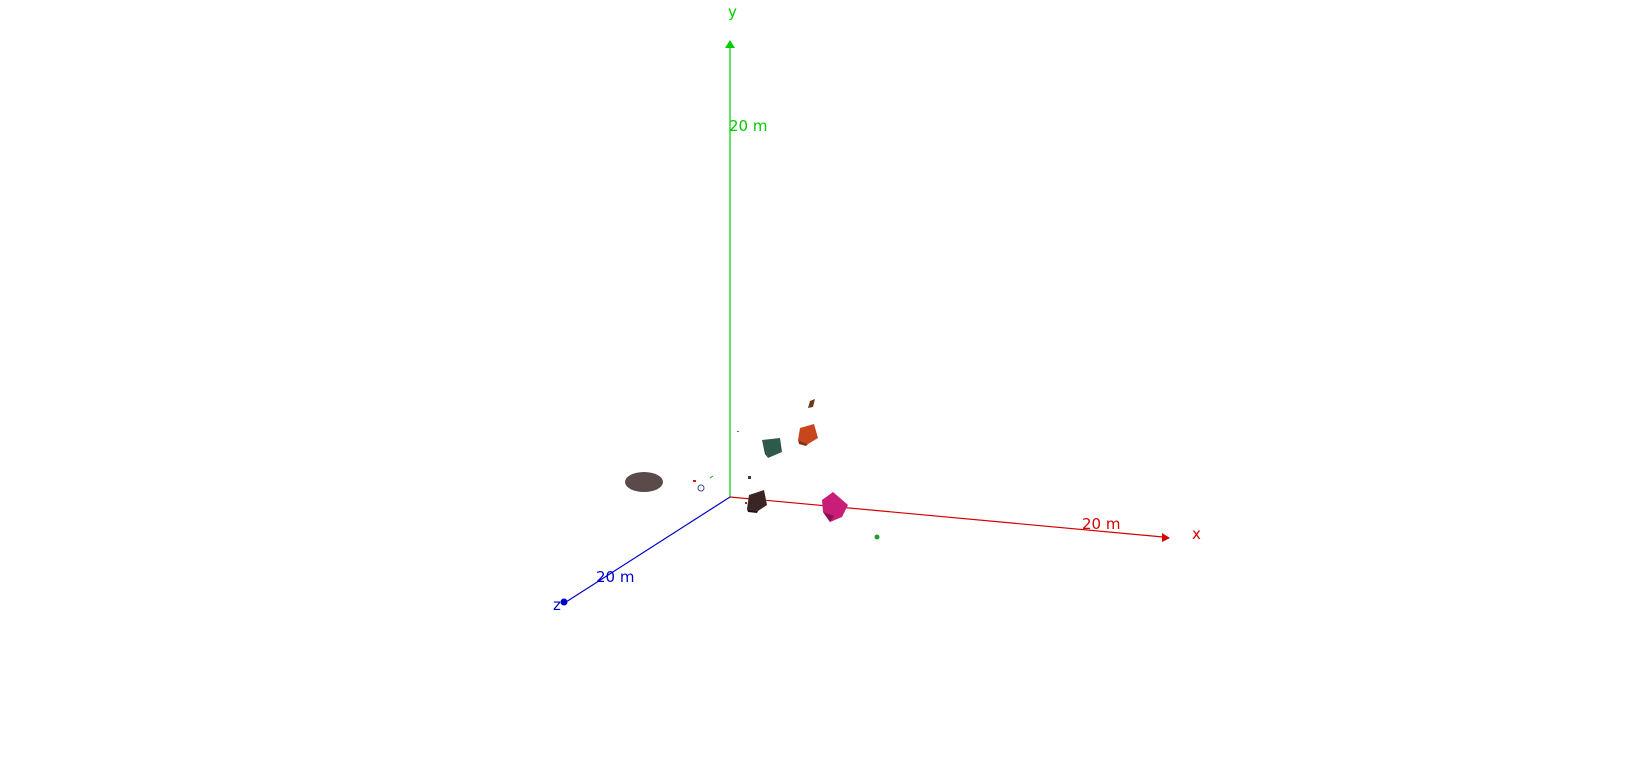  I want to click on x-axis-scale-label: 20 m, so click(1101, 524).